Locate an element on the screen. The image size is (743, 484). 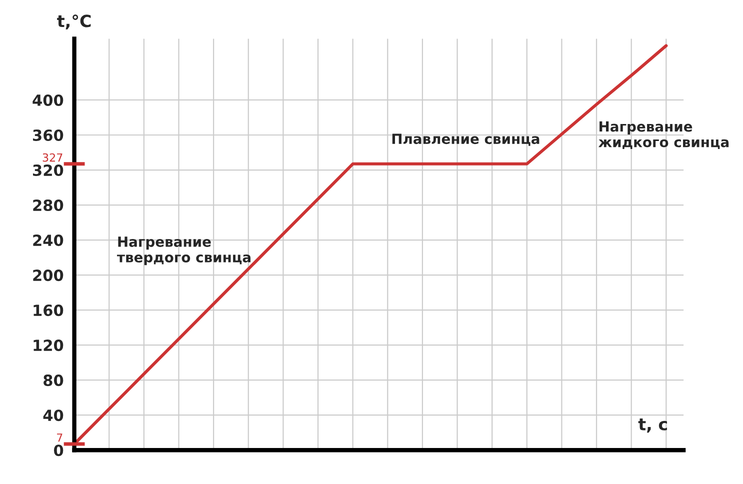
y-axis-title: t,°C is located at coordinates (74, 22).